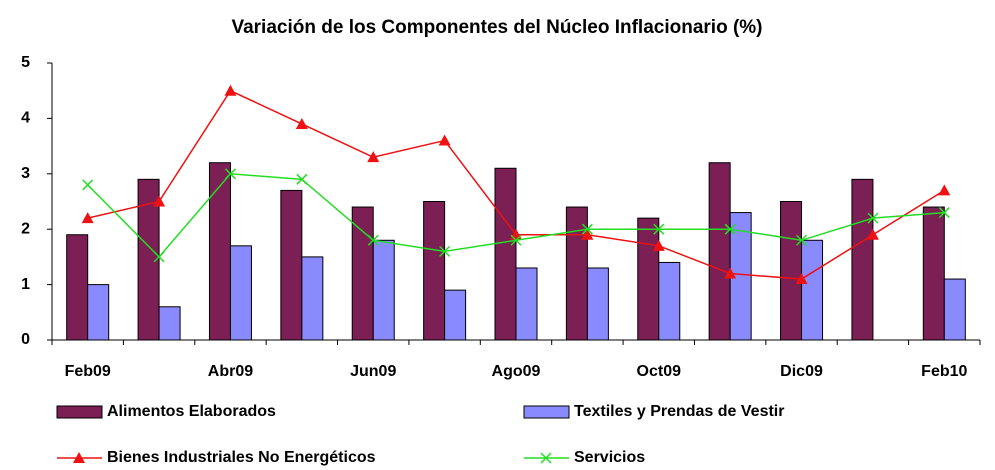 The width and height of the screenshot is (995, 470). Describe the element at coordinates (25, 62) in the screenshot. I see `y-tick-label: 5` at that location.